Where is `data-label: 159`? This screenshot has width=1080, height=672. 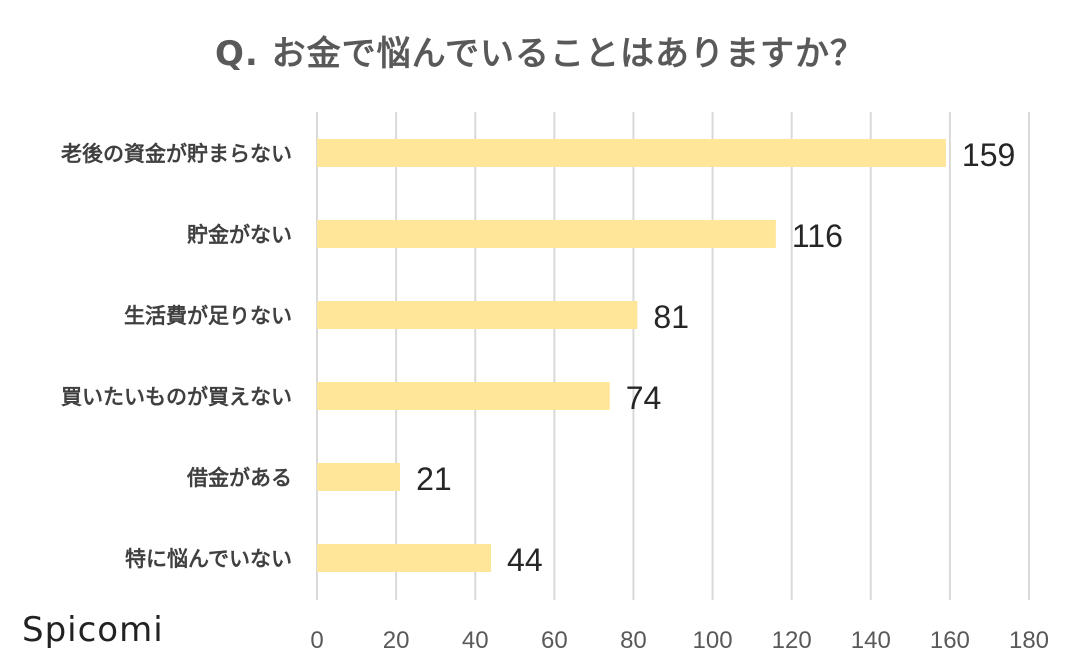 data-label: 159 is located at coordinates (988, 155).